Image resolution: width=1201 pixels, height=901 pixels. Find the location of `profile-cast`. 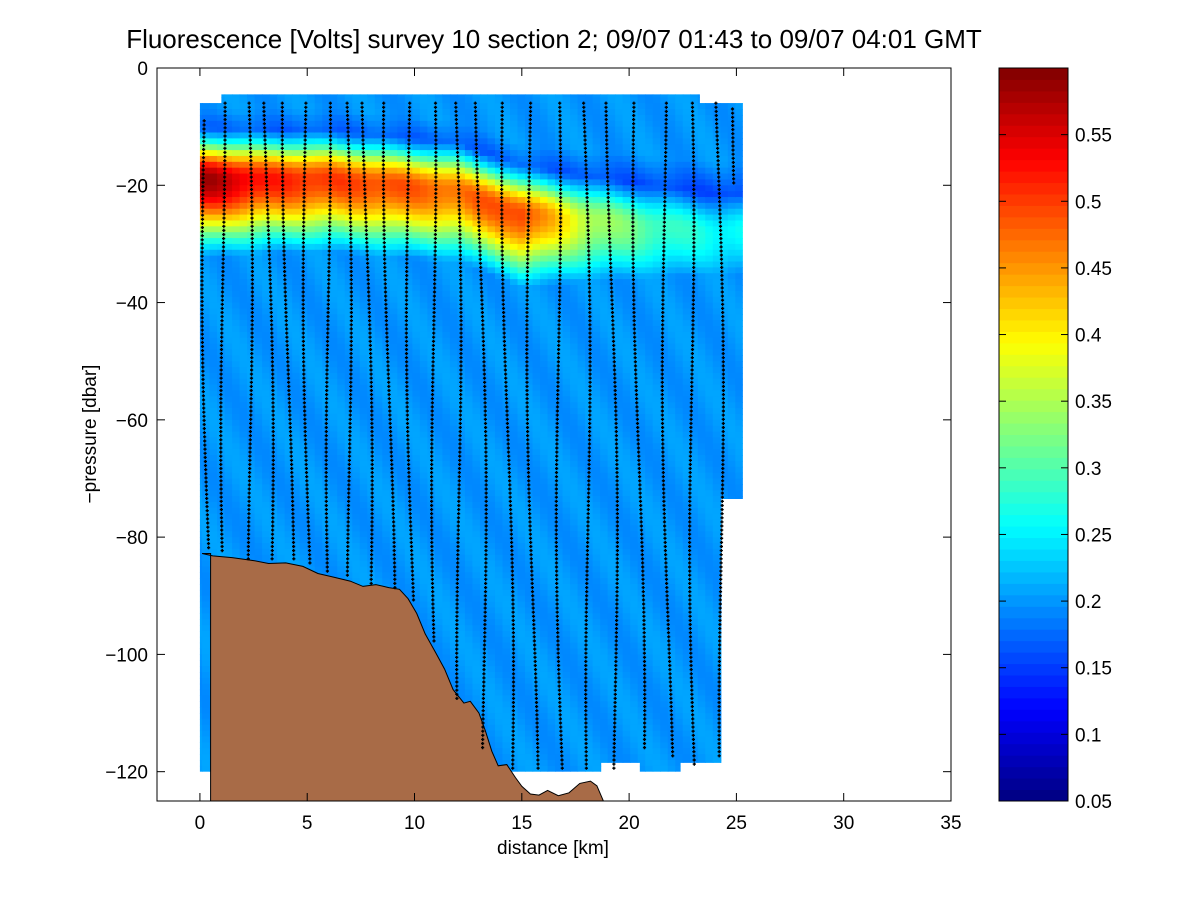

profile-cast is located at coordinates (410, 351).